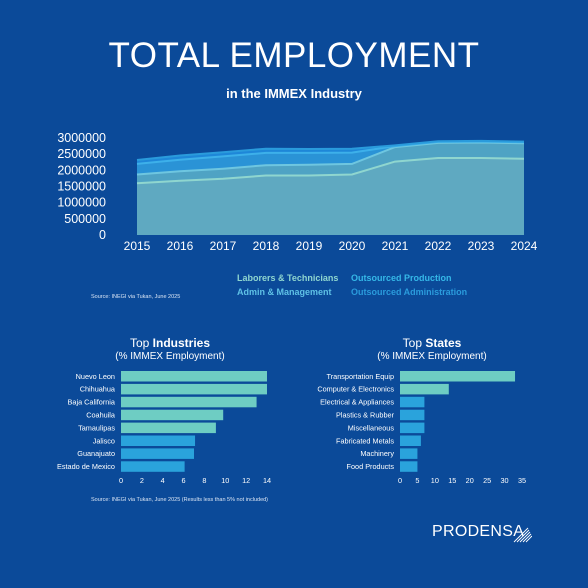  What do you see at coordinates (288, 278) in the screenshot?
I see `legend-laborers: Laborers & Technicians` at bounding box center [288, 278].